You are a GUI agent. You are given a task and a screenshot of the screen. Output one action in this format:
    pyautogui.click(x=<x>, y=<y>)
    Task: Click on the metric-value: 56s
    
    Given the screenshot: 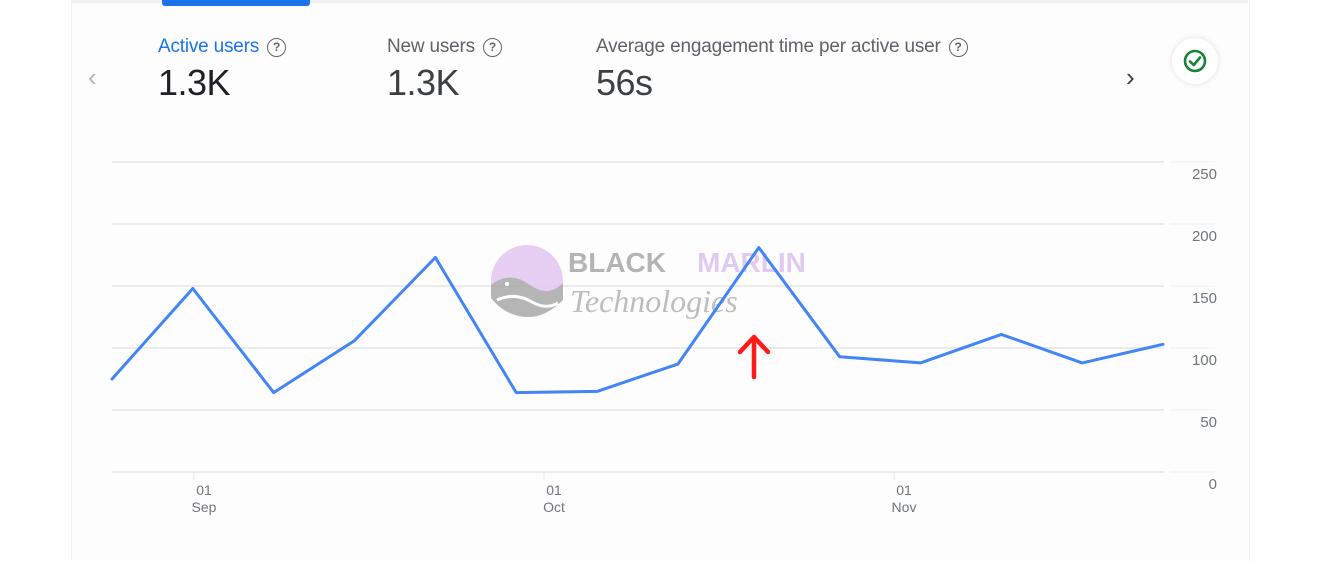 What is the action you would take?
    pyautogui.click(x=624, y=82)
    